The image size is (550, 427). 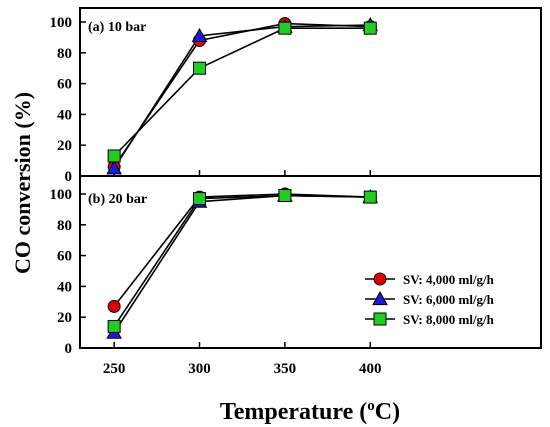 I want to click on panel-a-label: (a) 10 bar, so click(x=117, y=27).